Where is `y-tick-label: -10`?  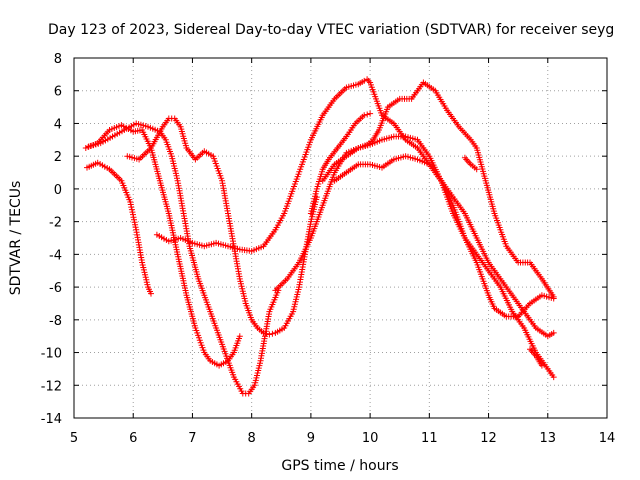 y-tick-label: -10 is located at coordinates (51, 354).